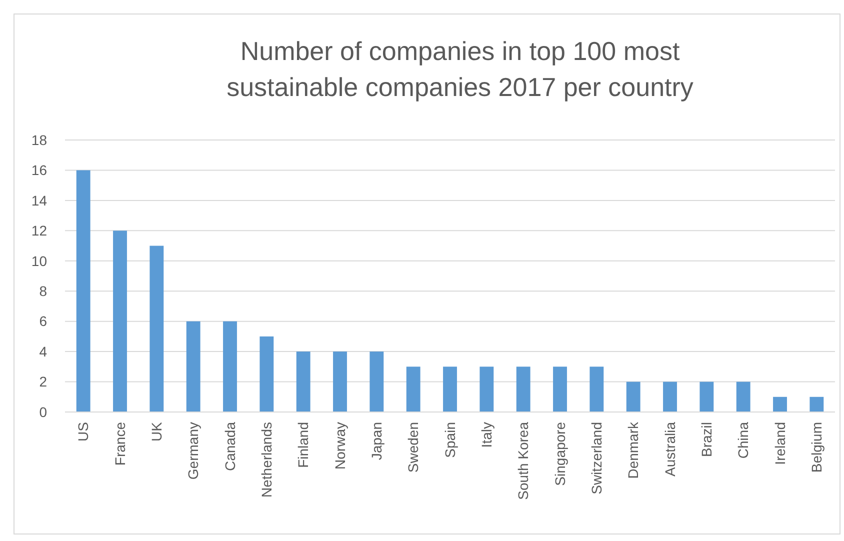 The height and width of the screenshot is (541, 844). I want to click on x-tick-label: Italy, so click(486, 435).